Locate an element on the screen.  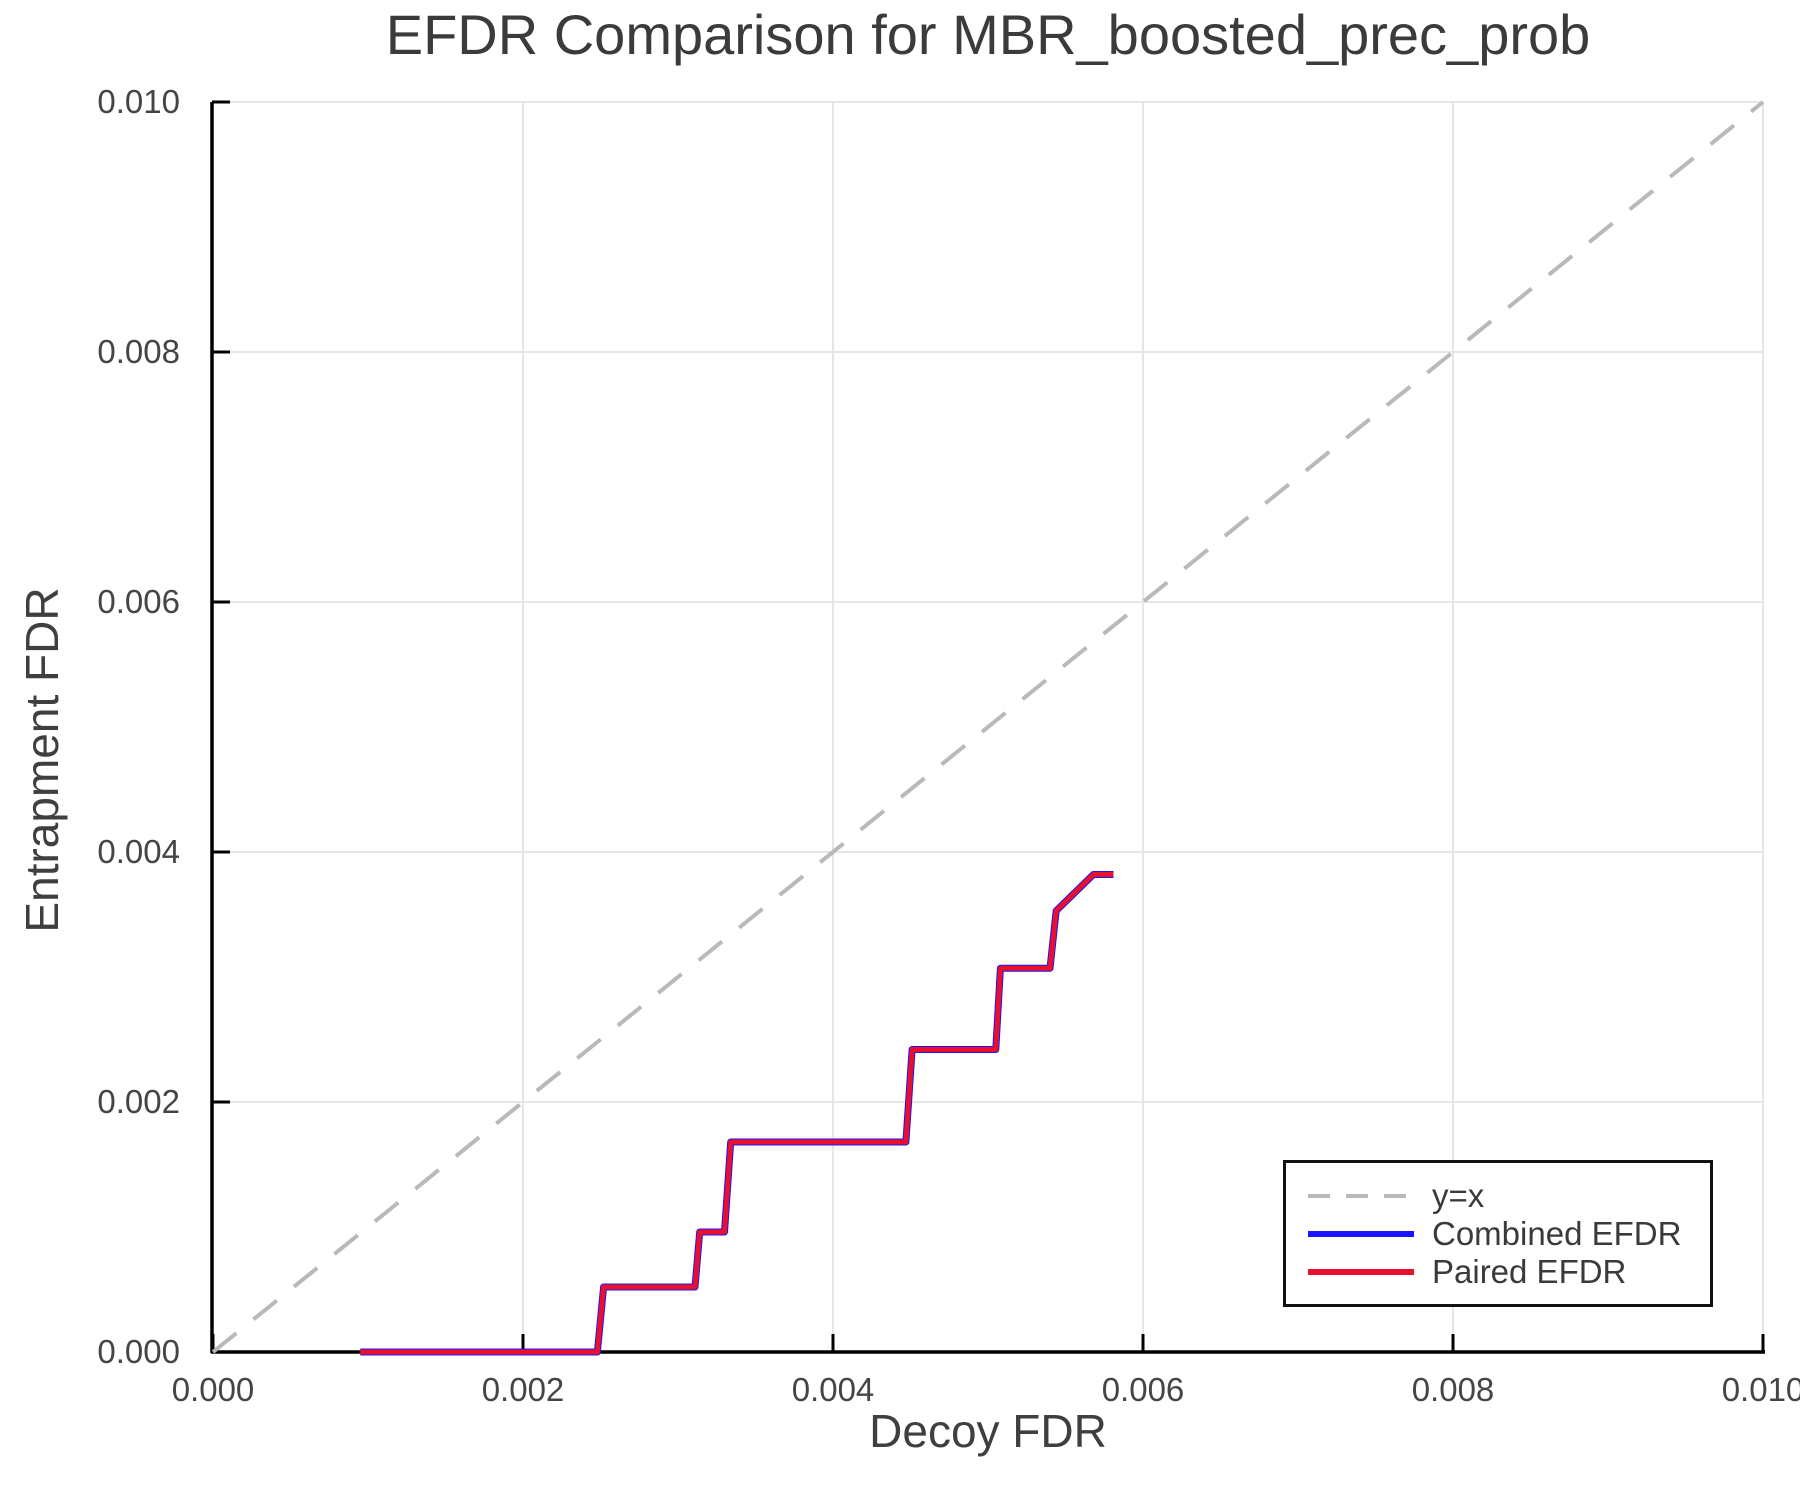
y-tick-label: 0.004 is located at coordinates (138, 851).